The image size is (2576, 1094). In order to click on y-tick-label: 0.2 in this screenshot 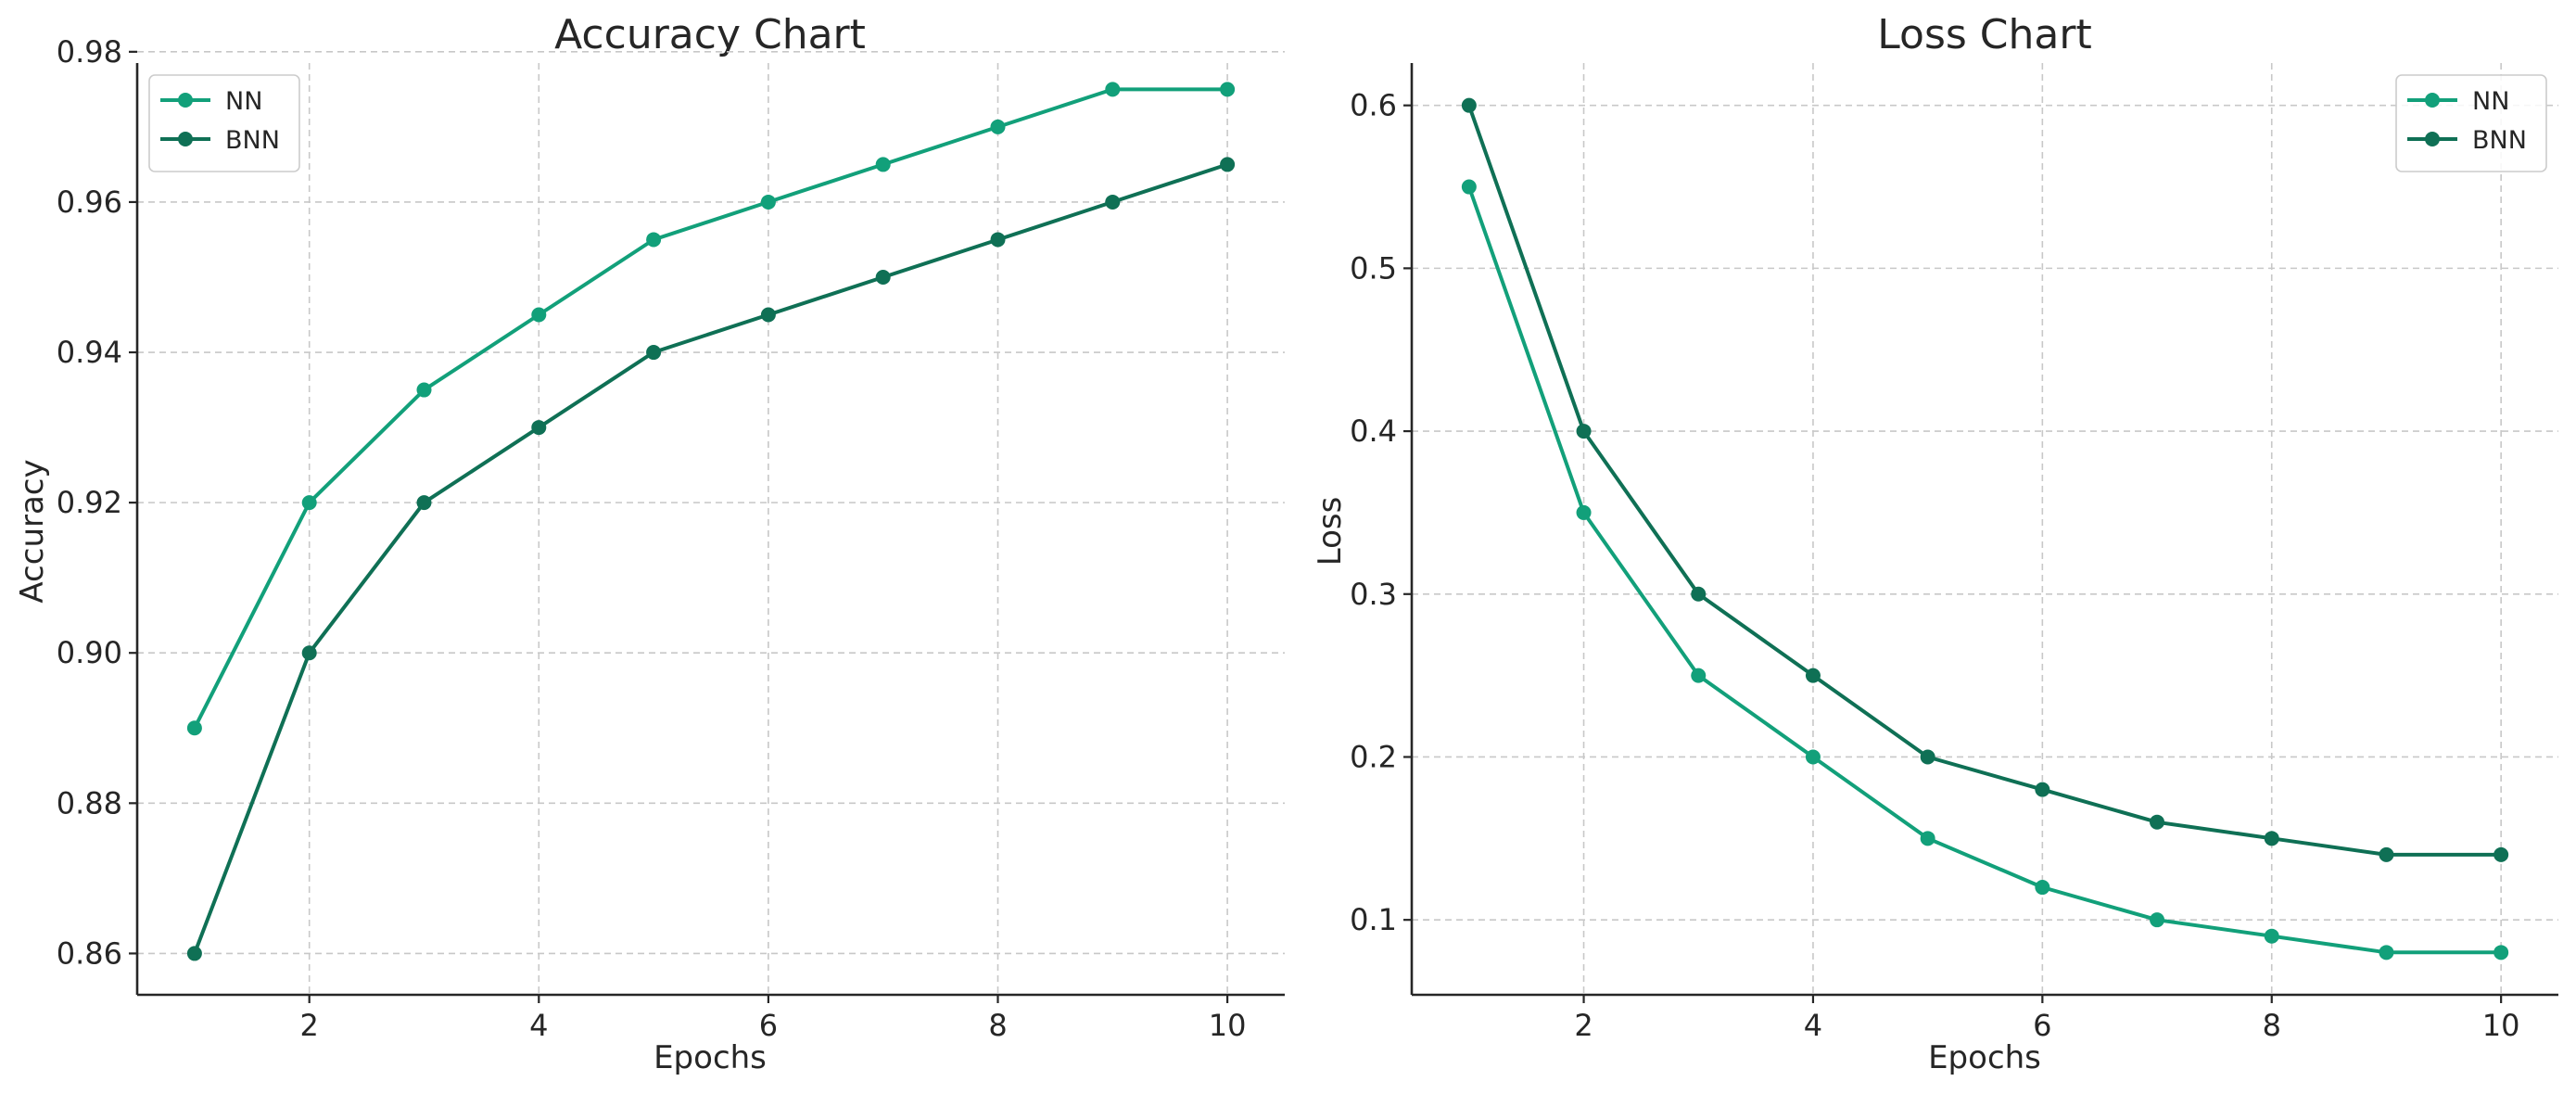, I will do `click(1374, 756)`.